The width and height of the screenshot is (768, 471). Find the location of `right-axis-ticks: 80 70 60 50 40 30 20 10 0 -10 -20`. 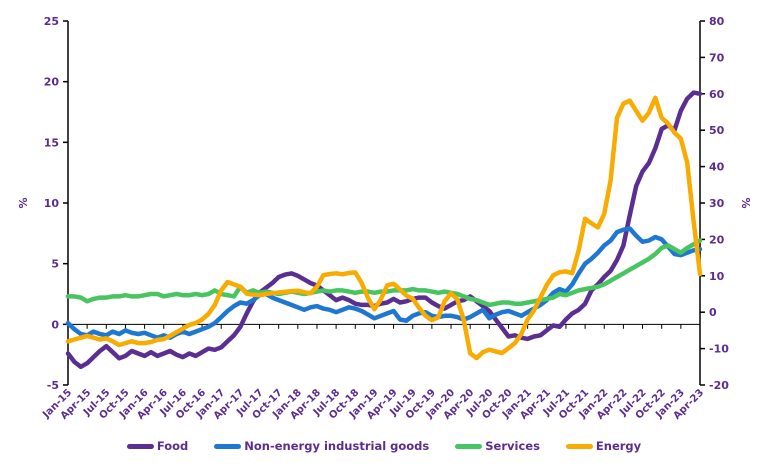

right-axis-ticks: 80 70 60 50 40 30 20 10 0 -10 -20 is located at coordinates (714, 203).